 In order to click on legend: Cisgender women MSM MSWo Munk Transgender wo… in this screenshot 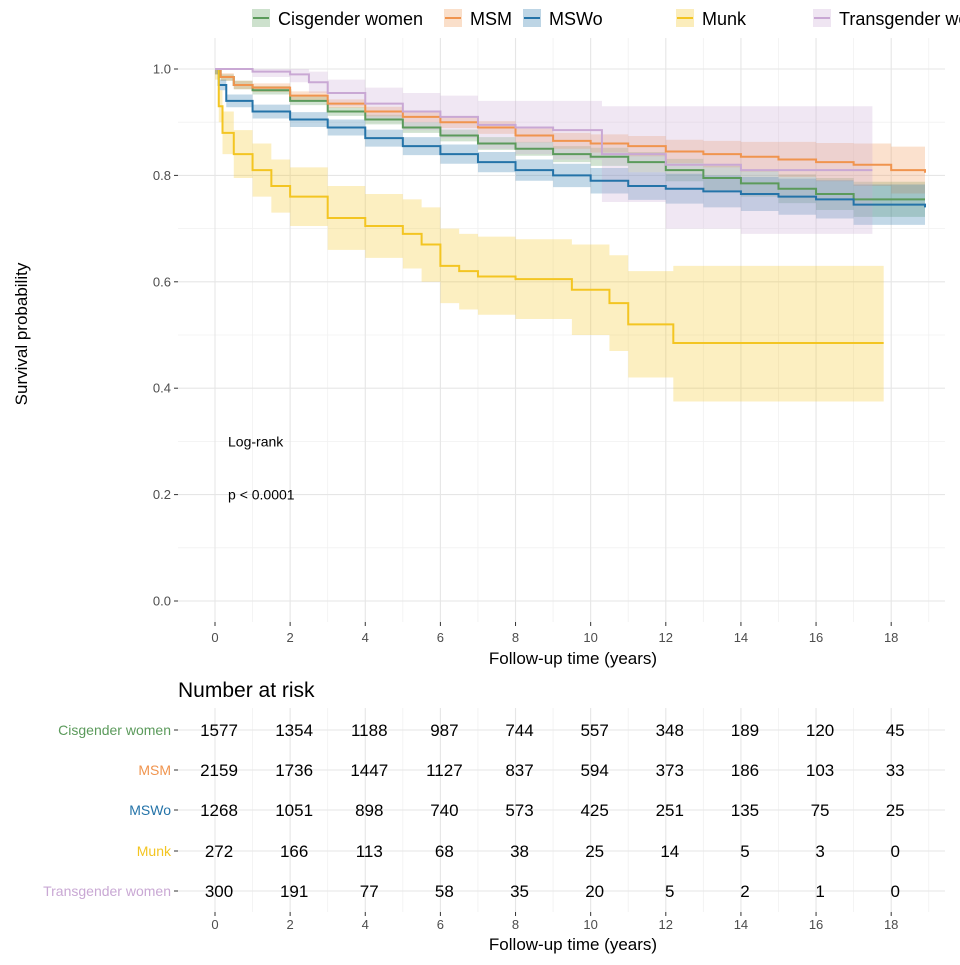, I will do `click(606, 19)`.